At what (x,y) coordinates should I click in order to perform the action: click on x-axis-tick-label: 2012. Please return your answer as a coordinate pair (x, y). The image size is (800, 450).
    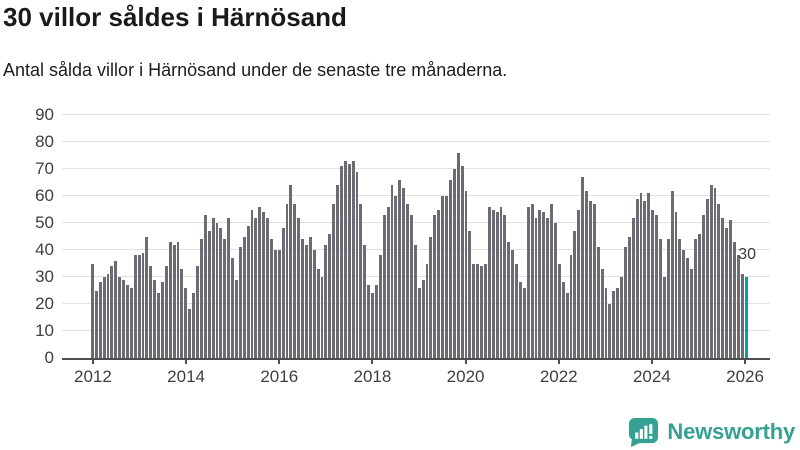
    Looking at the image, I should click on (93, 376).